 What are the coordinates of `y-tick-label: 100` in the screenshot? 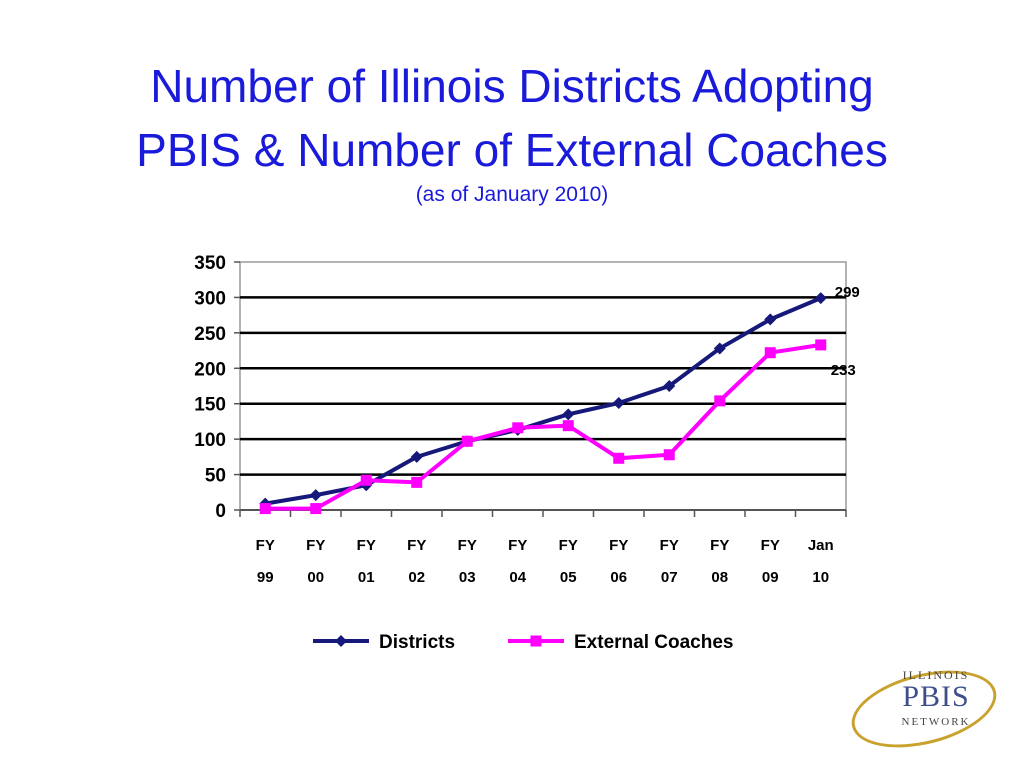 It's located at (210, 440).